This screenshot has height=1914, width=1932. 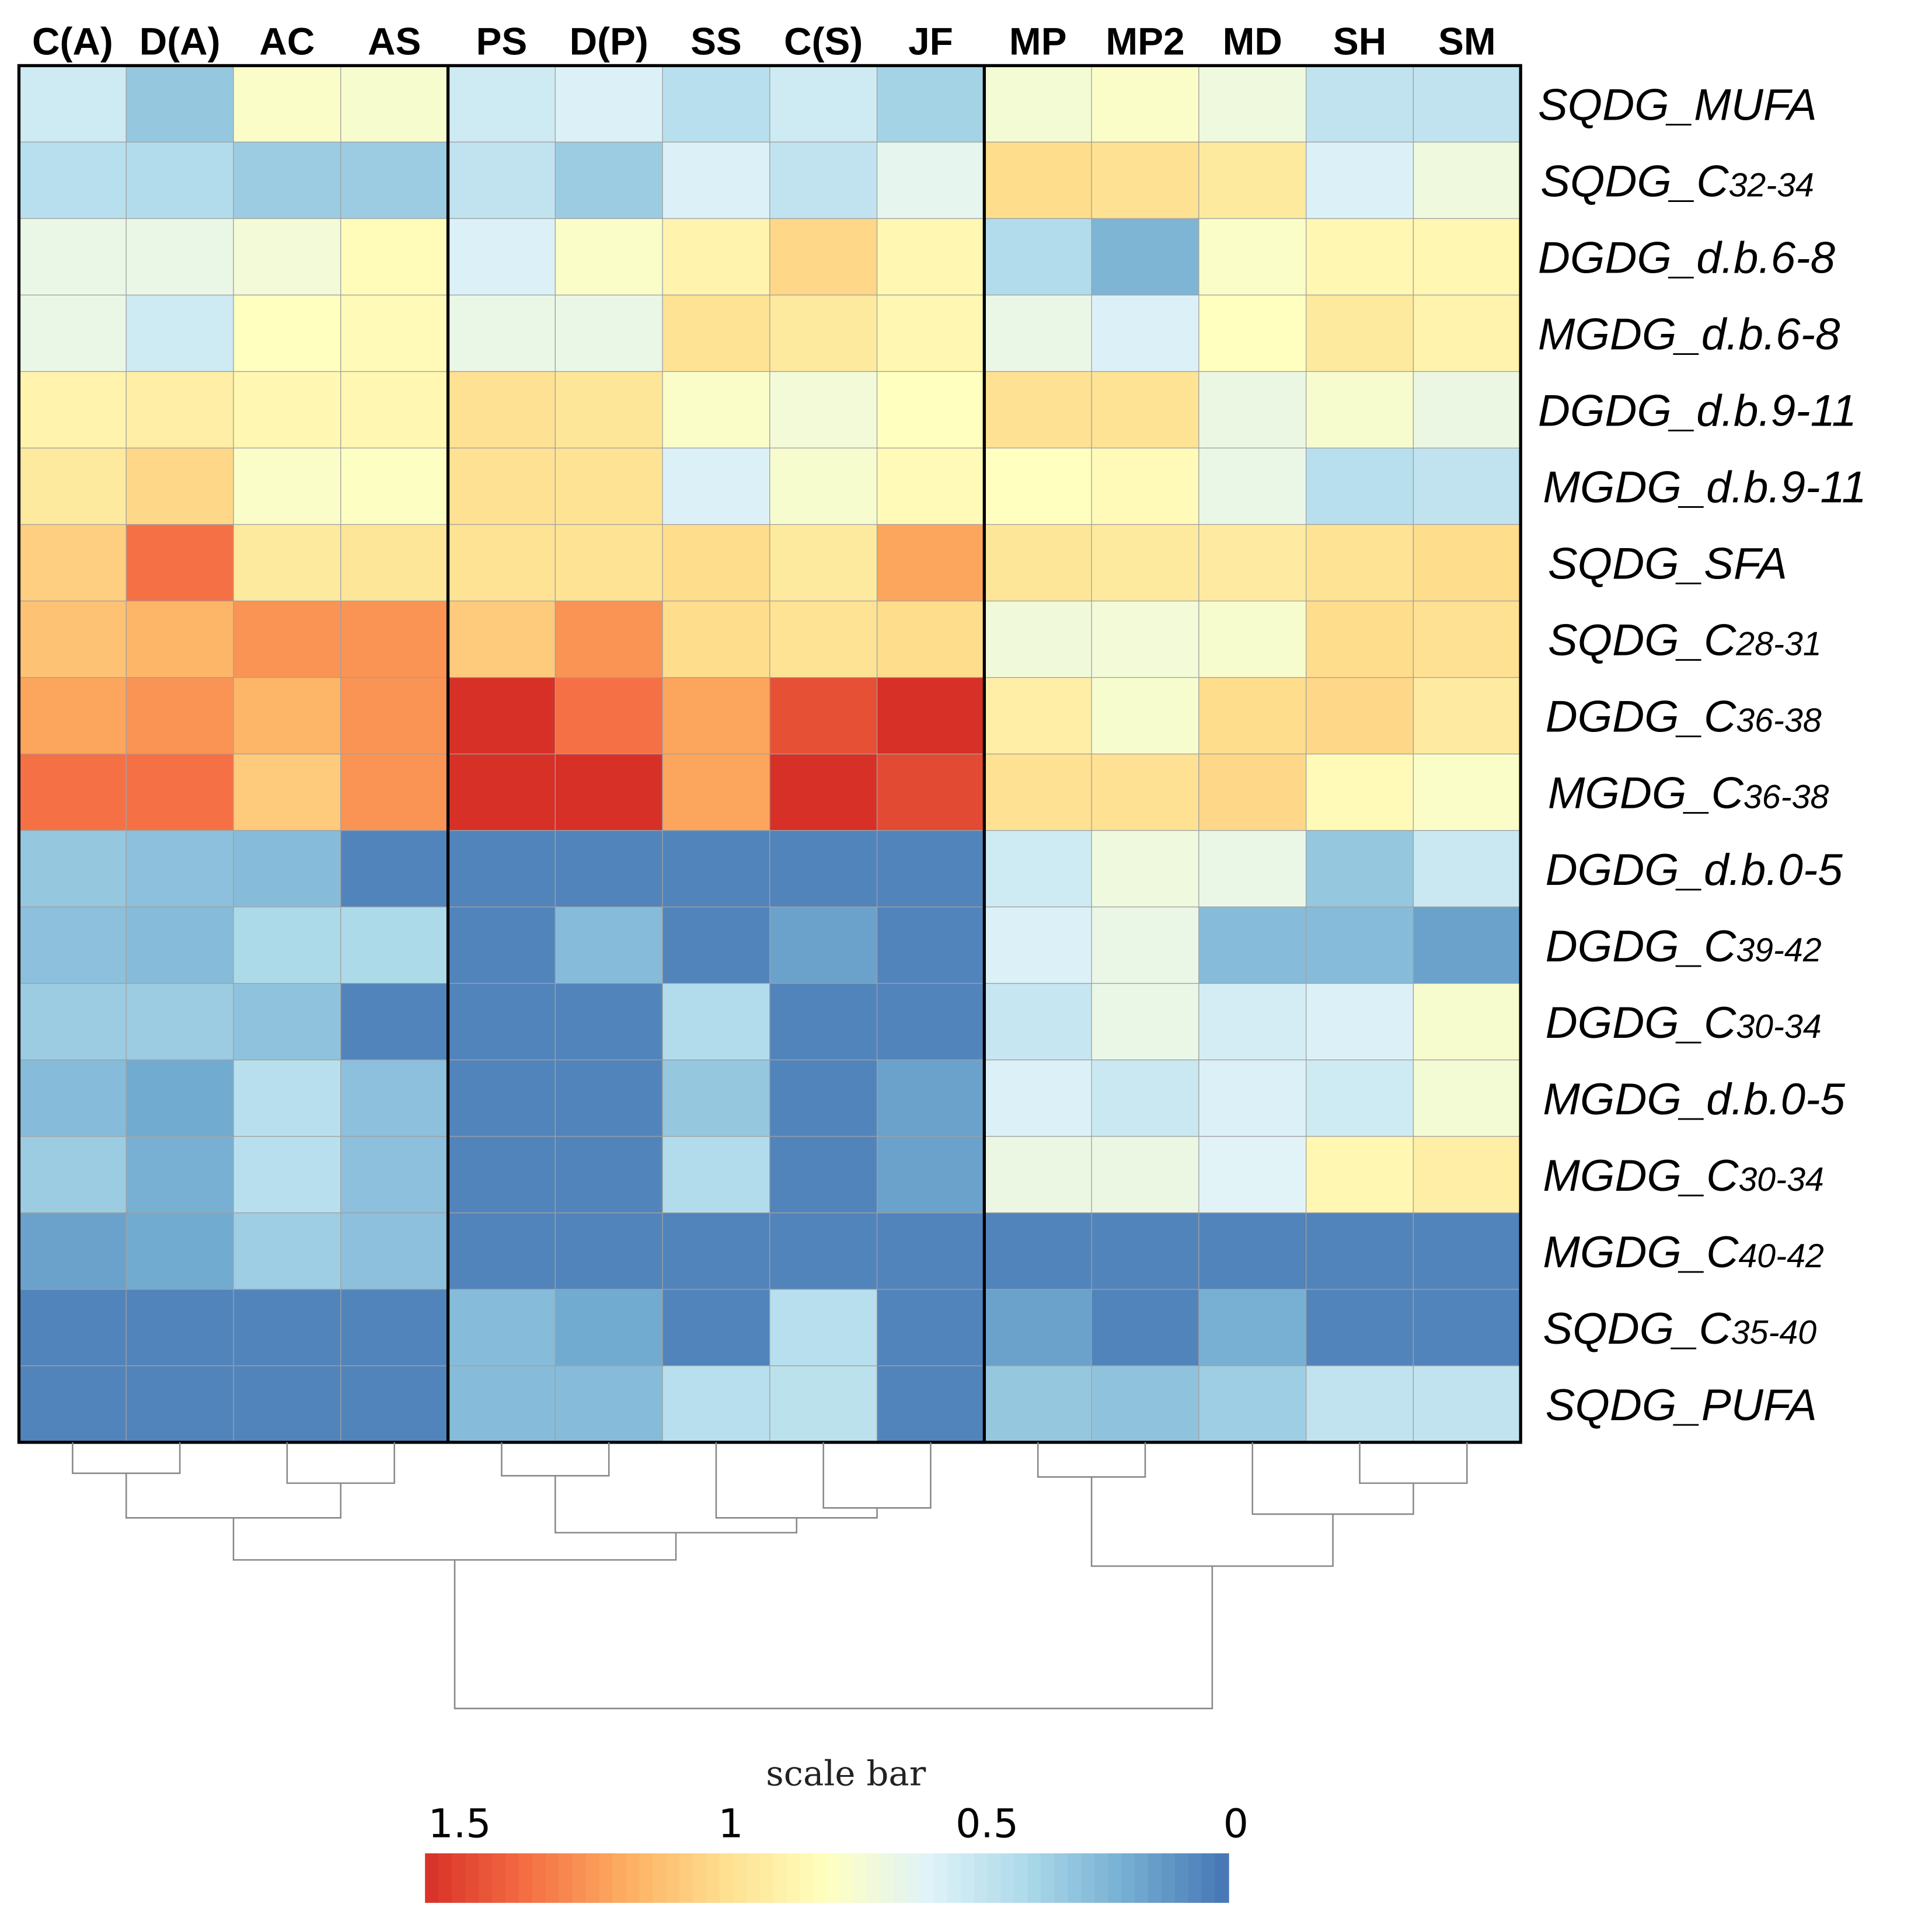 What do you see at coordinates (1359, 41) in the screenshot?
I see `column-label: SH` at bounding box center [1359, 41].